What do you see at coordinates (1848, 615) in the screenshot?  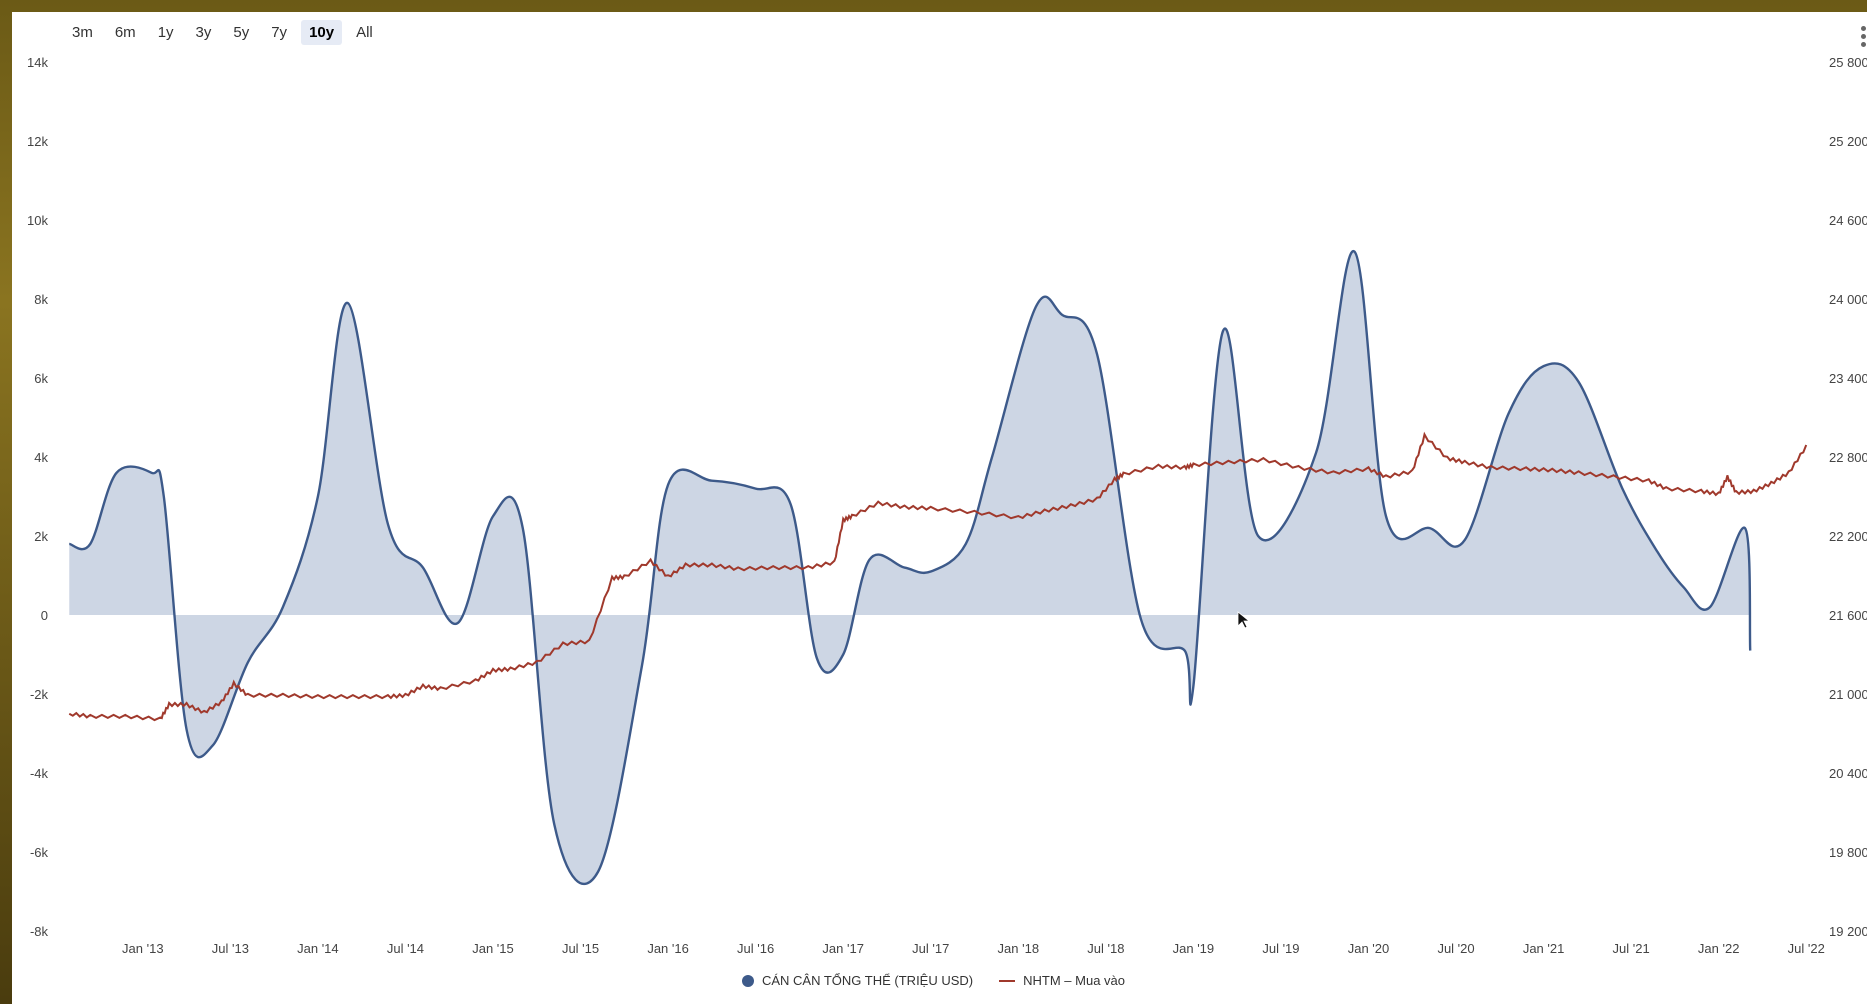 I see `y-right-tick-label: 21 600` at bounding box center [1848, 615].